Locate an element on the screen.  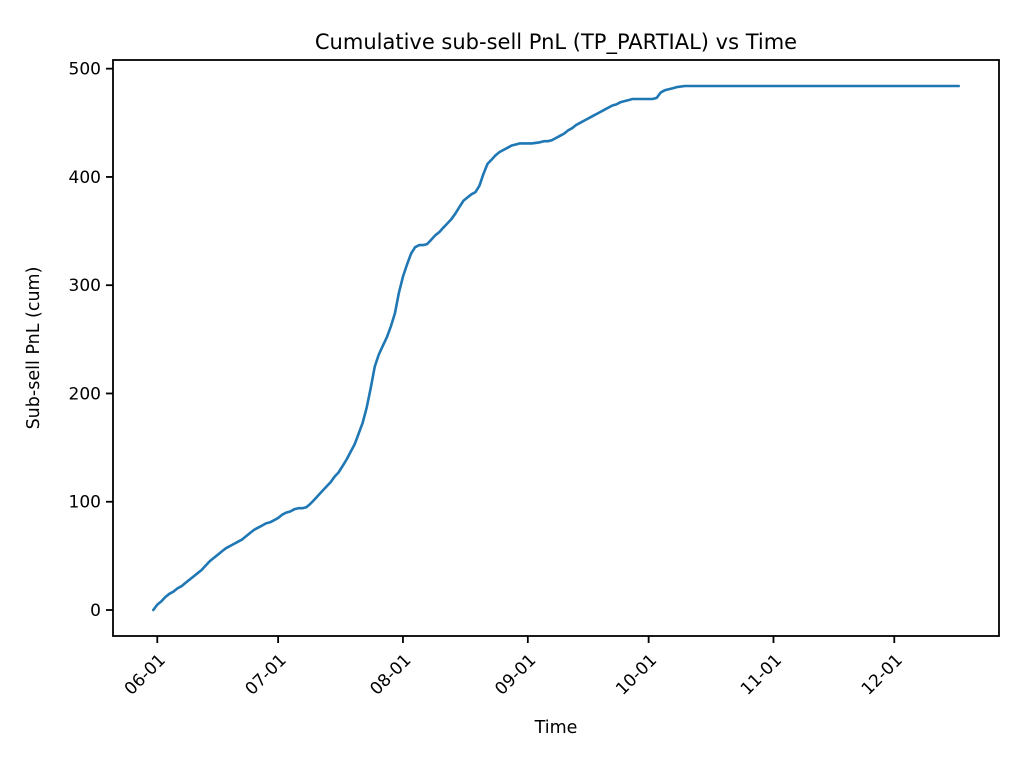
y-tick-label: 100 is located at coordinates (85, 503).